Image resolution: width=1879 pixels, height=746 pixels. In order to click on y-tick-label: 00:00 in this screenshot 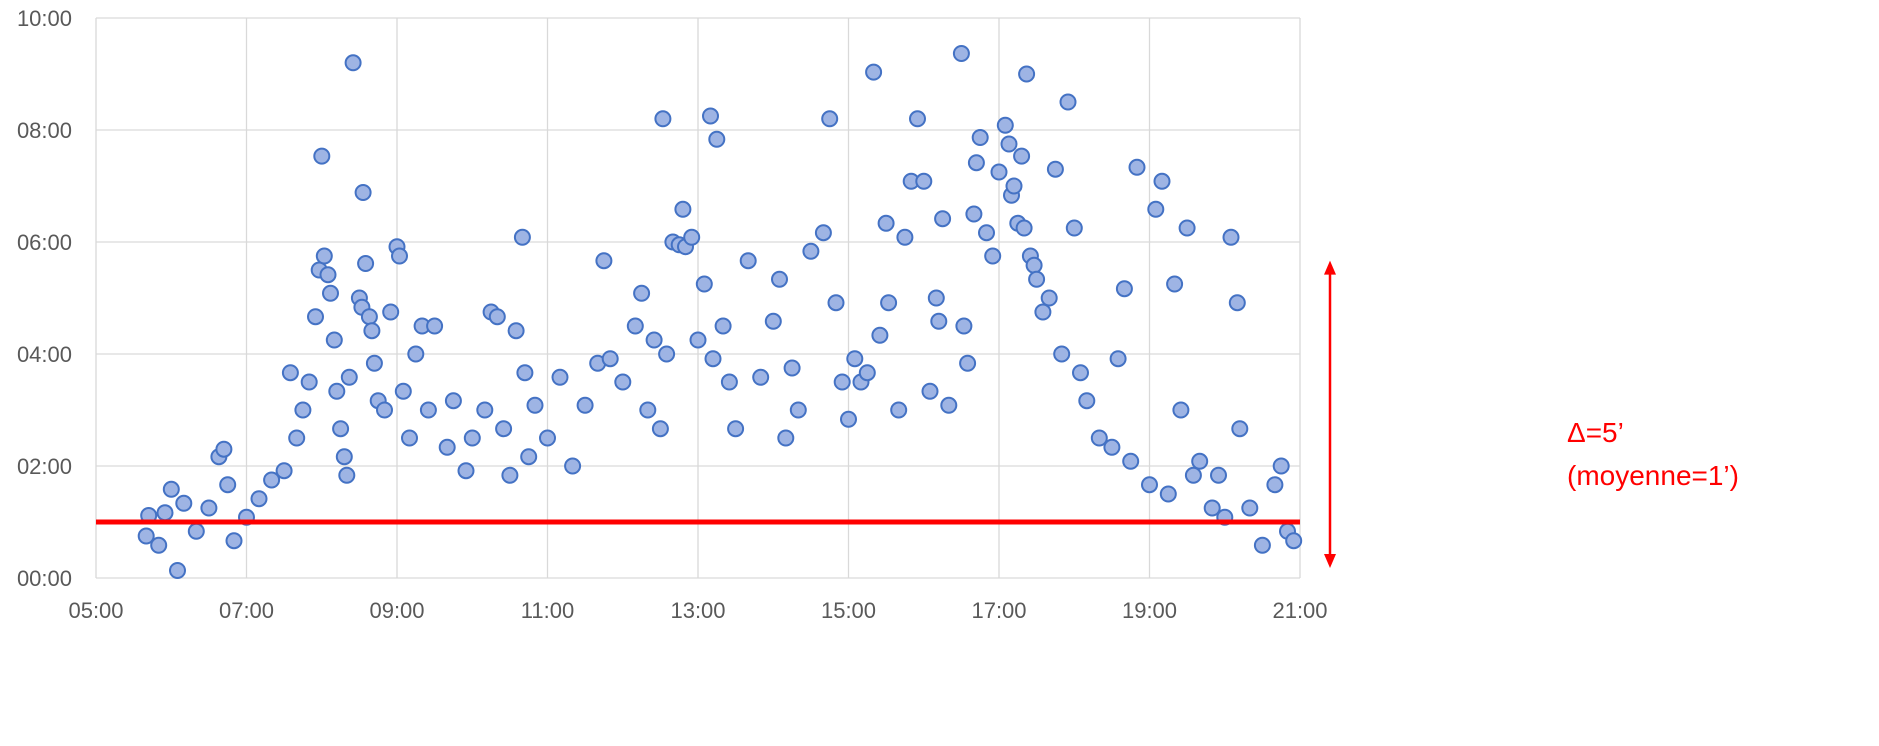, I will do `click(44, 578)`.